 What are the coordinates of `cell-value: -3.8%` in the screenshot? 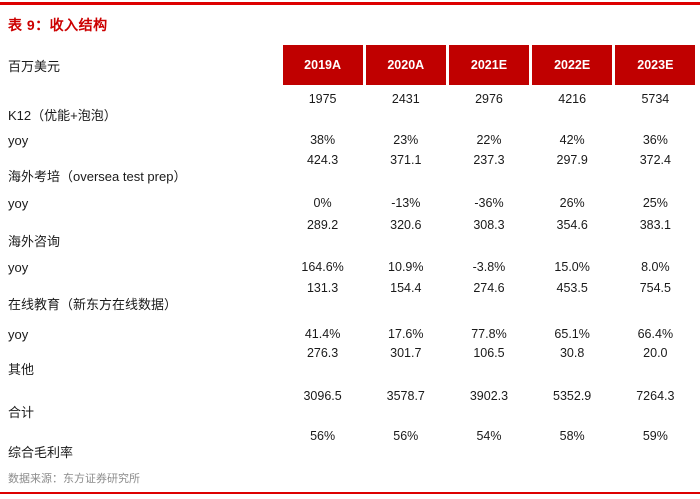 It's located at (489, 267).